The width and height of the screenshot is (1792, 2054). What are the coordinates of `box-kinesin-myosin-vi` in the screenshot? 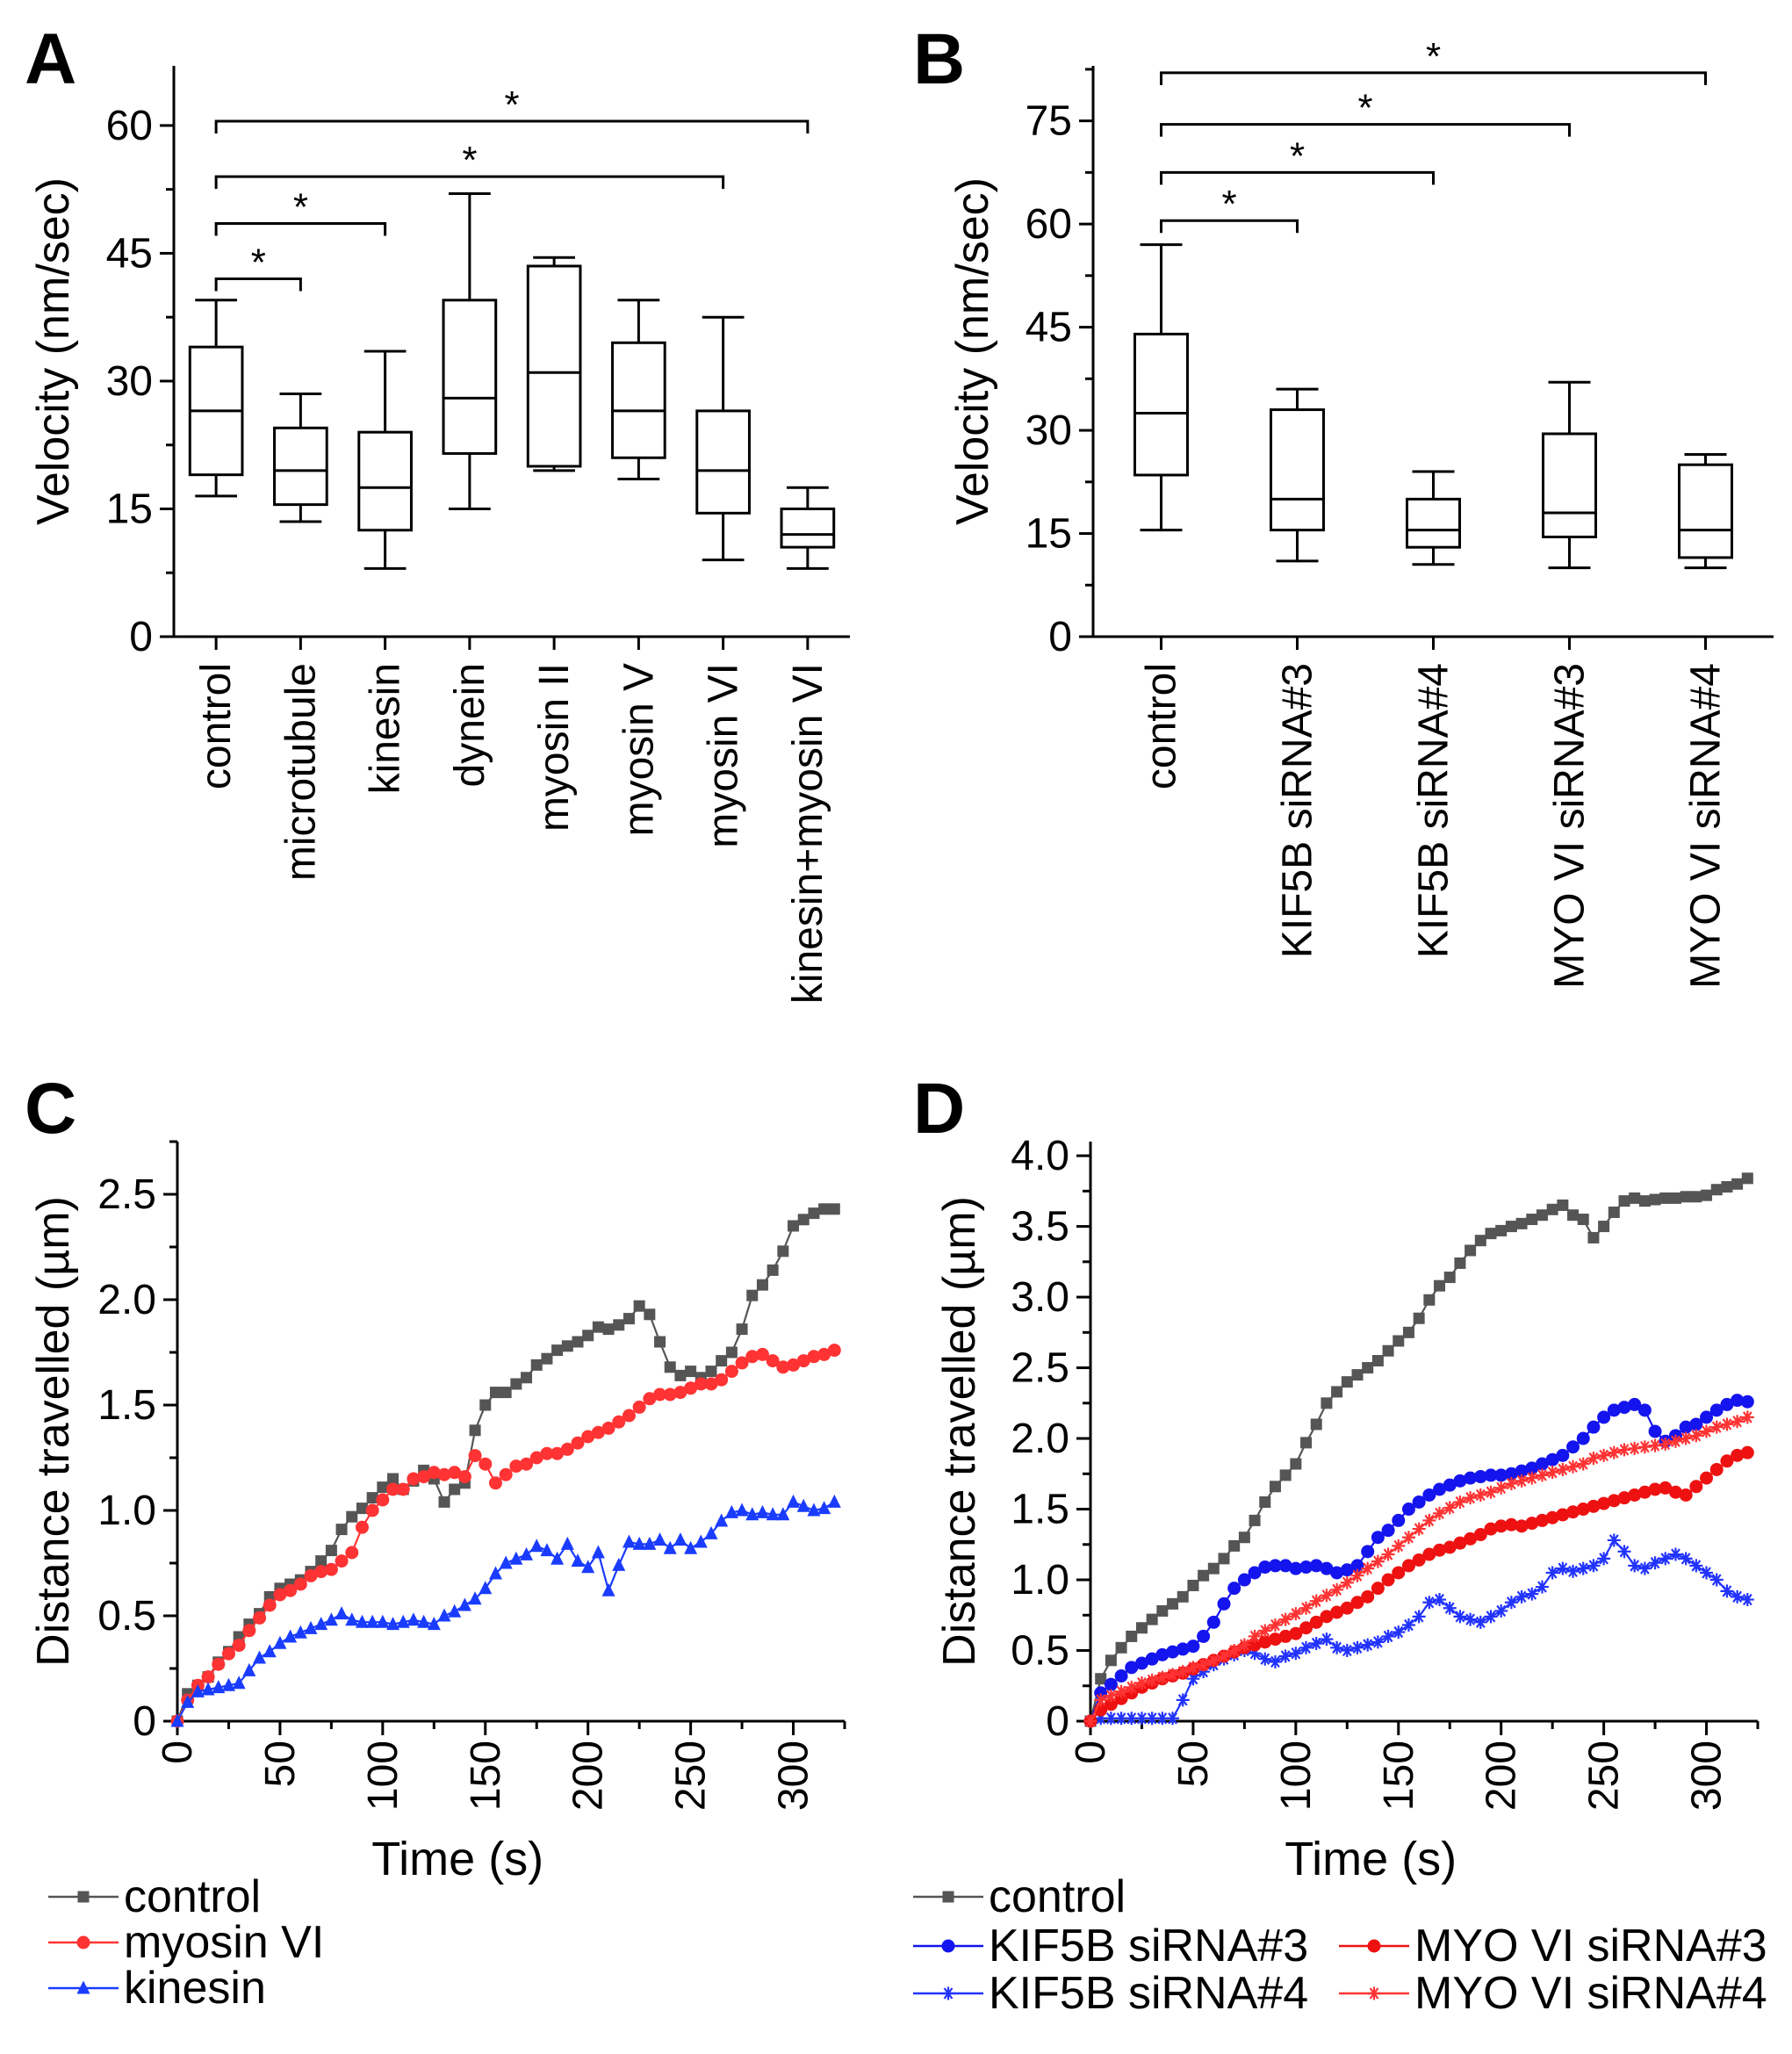 It's located at (808, 528).